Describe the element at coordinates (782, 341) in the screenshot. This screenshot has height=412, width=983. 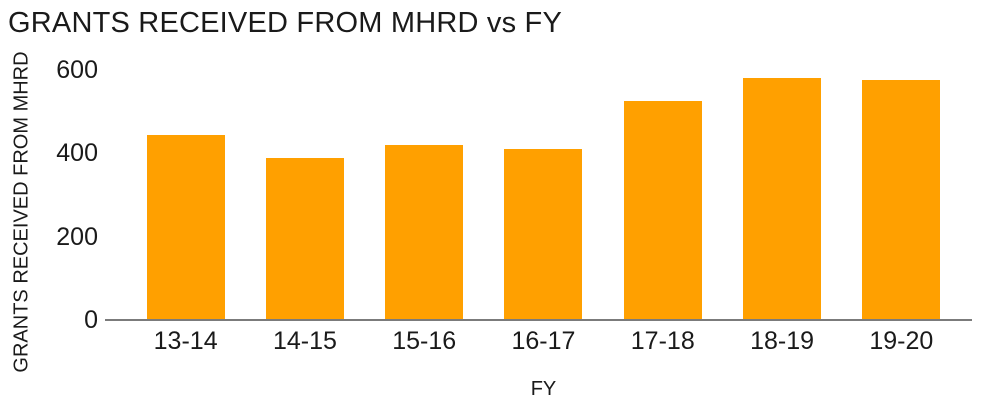
I see `x-tick-label: 18-19` at that location.